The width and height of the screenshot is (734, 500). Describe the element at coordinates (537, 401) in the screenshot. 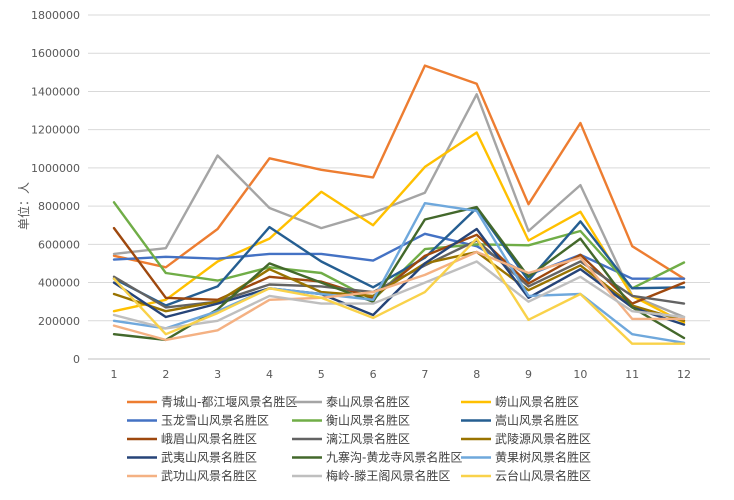

I see `legend-label: 崂山风景名胜区` at that location.